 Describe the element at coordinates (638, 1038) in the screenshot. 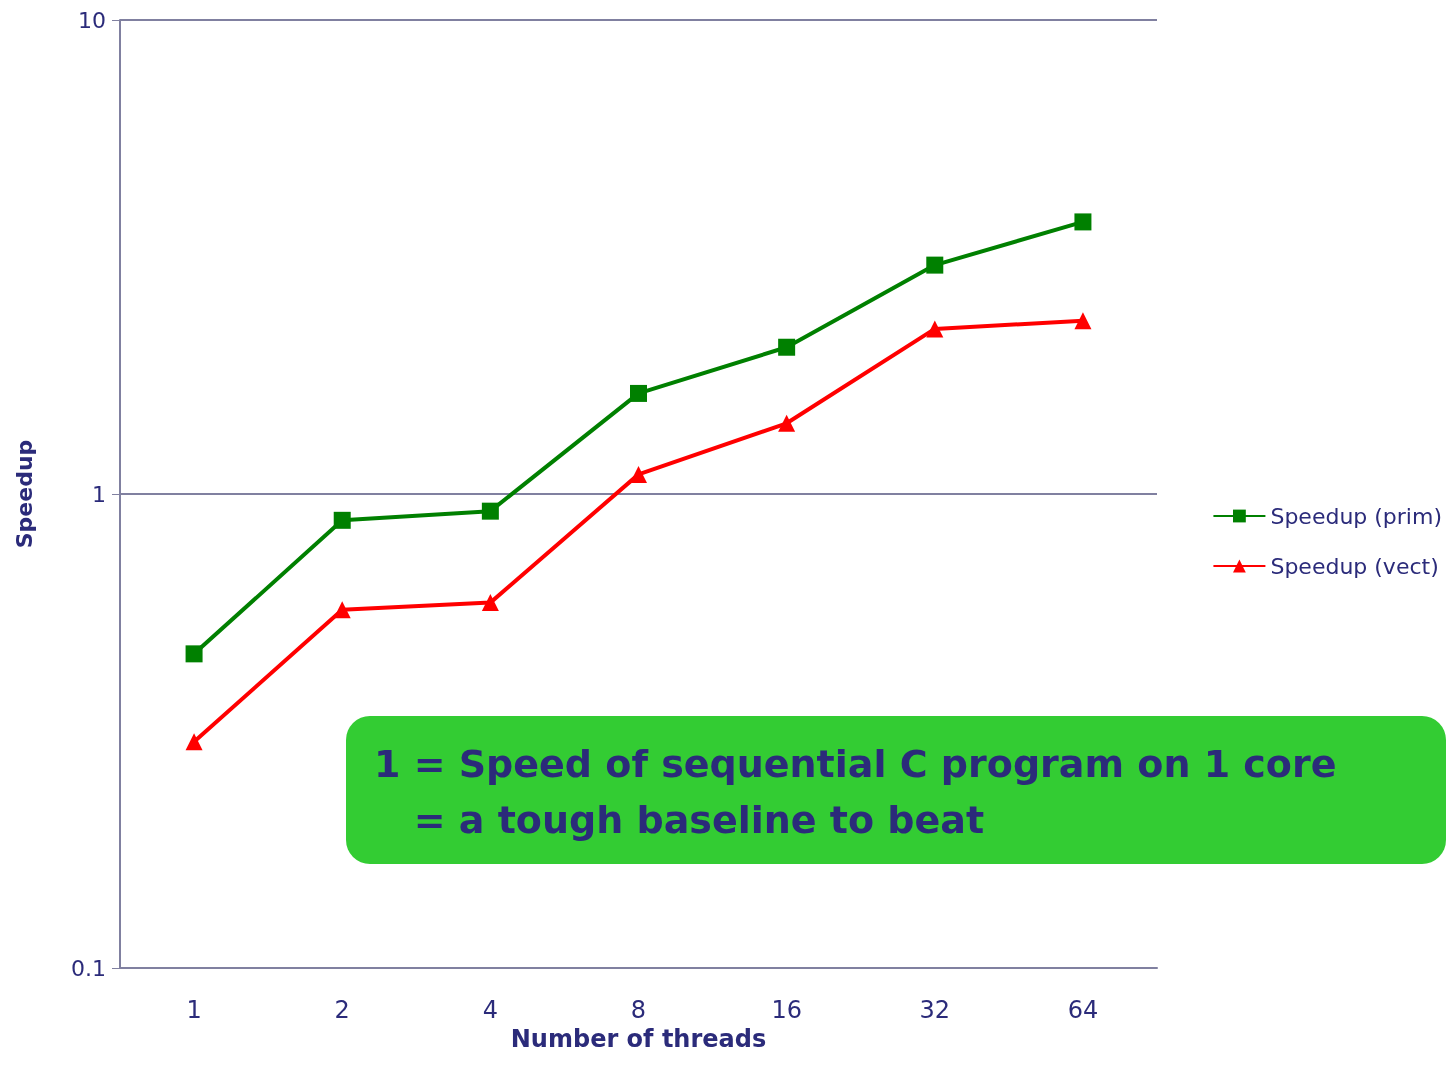

I see `x-axis-title: Number of threads` at that location.